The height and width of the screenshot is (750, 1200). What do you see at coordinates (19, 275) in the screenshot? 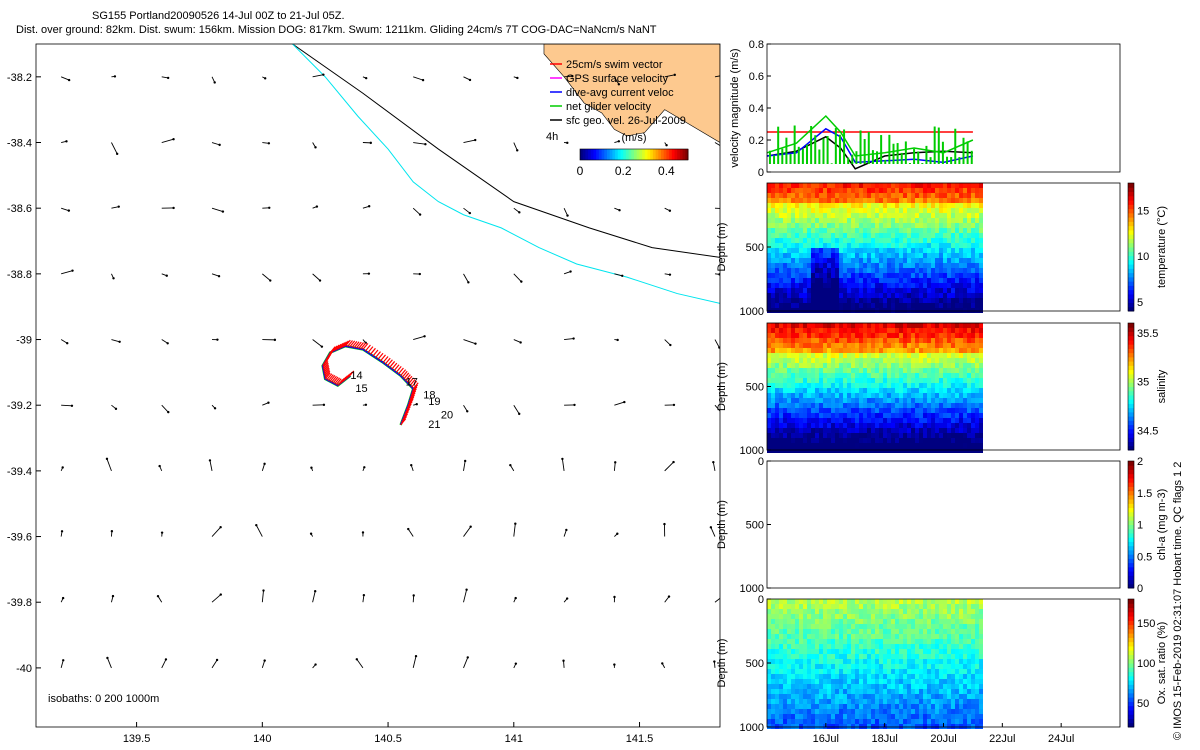
I see `y-tick-label: -38.8` at bounding box center [19, 275].